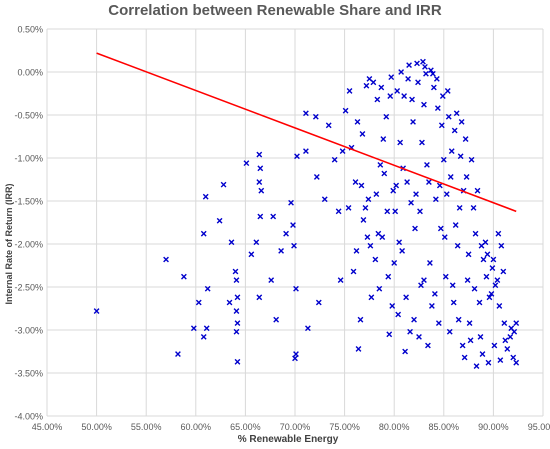  I want to click on y-tick-label: 0.00%, so click(30, 73).